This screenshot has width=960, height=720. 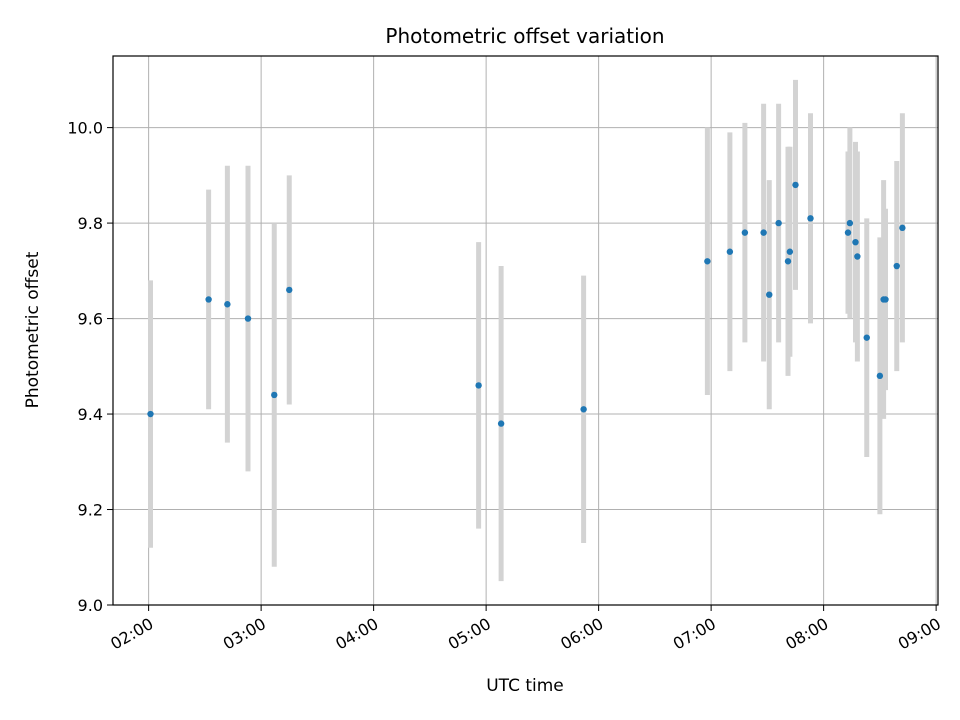 What do you see at coordinates (90, 414) in the screenshot?
I see `y-tick-label: 9.4` at bounding box center [90, 414].